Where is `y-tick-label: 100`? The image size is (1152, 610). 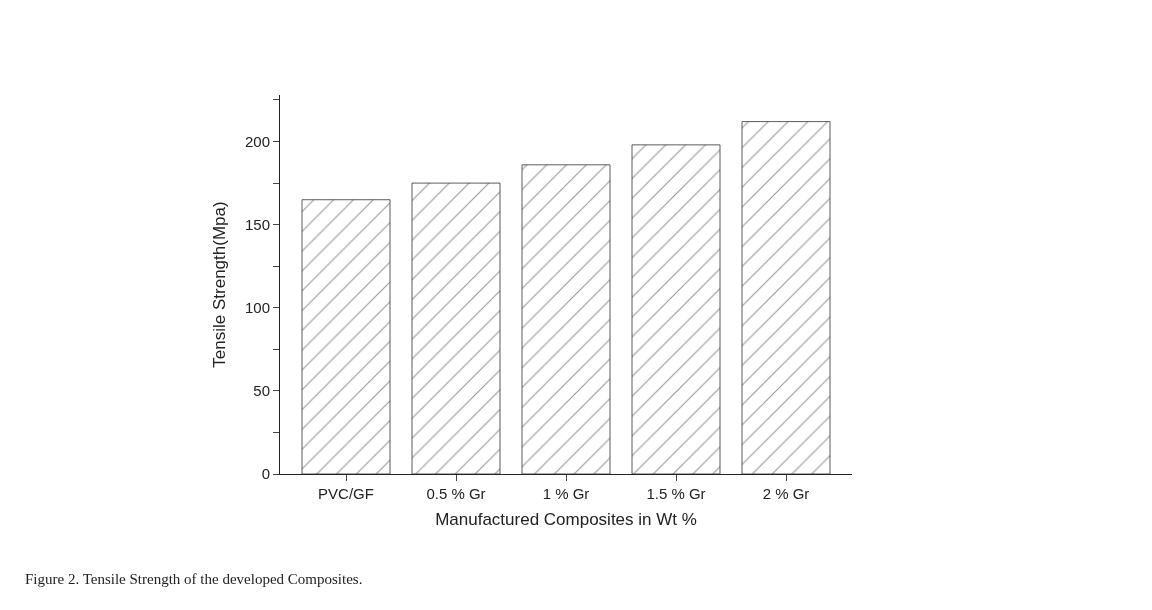
y-tick-label: 100 is located at coordinates (257, 308).